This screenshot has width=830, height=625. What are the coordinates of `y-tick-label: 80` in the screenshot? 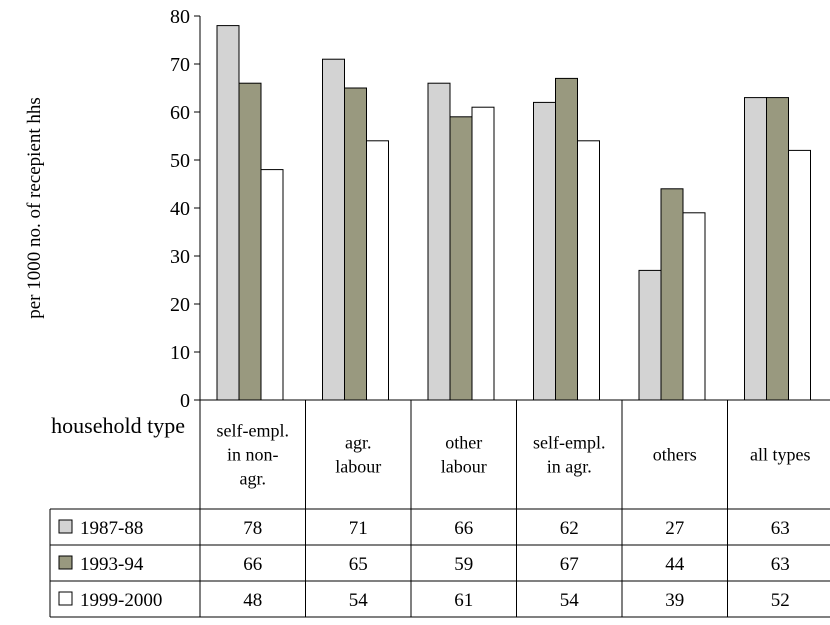 It's located at (180, 17).